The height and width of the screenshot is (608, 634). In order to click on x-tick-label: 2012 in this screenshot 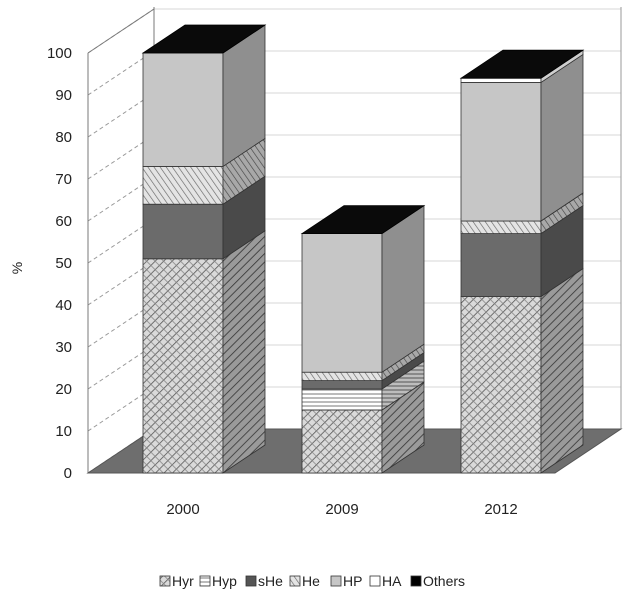, I will do `click(500, 509)`.